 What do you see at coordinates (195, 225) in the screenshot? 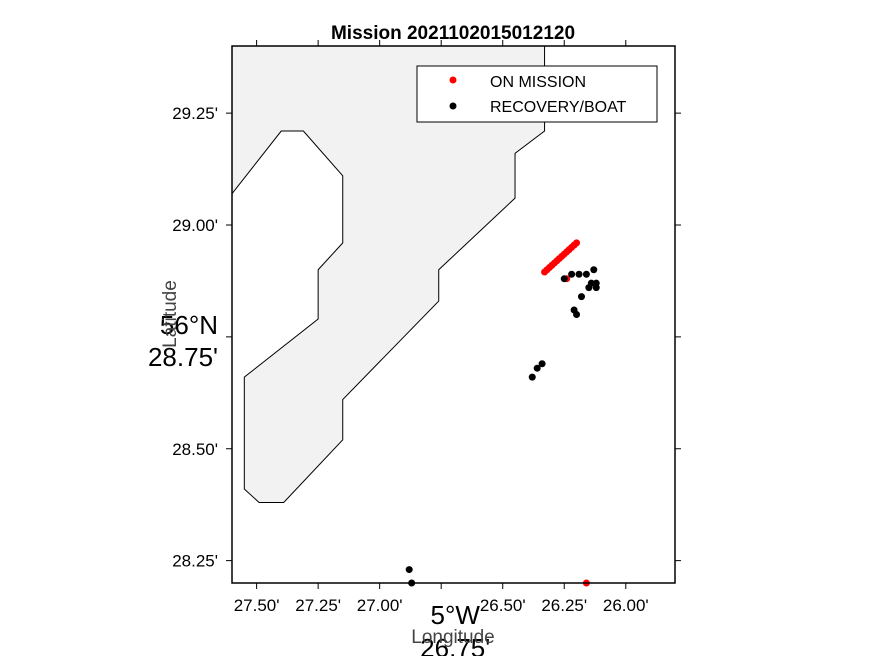
I see `y-tick-label: 29.00'` at bounding box center [195, 225].